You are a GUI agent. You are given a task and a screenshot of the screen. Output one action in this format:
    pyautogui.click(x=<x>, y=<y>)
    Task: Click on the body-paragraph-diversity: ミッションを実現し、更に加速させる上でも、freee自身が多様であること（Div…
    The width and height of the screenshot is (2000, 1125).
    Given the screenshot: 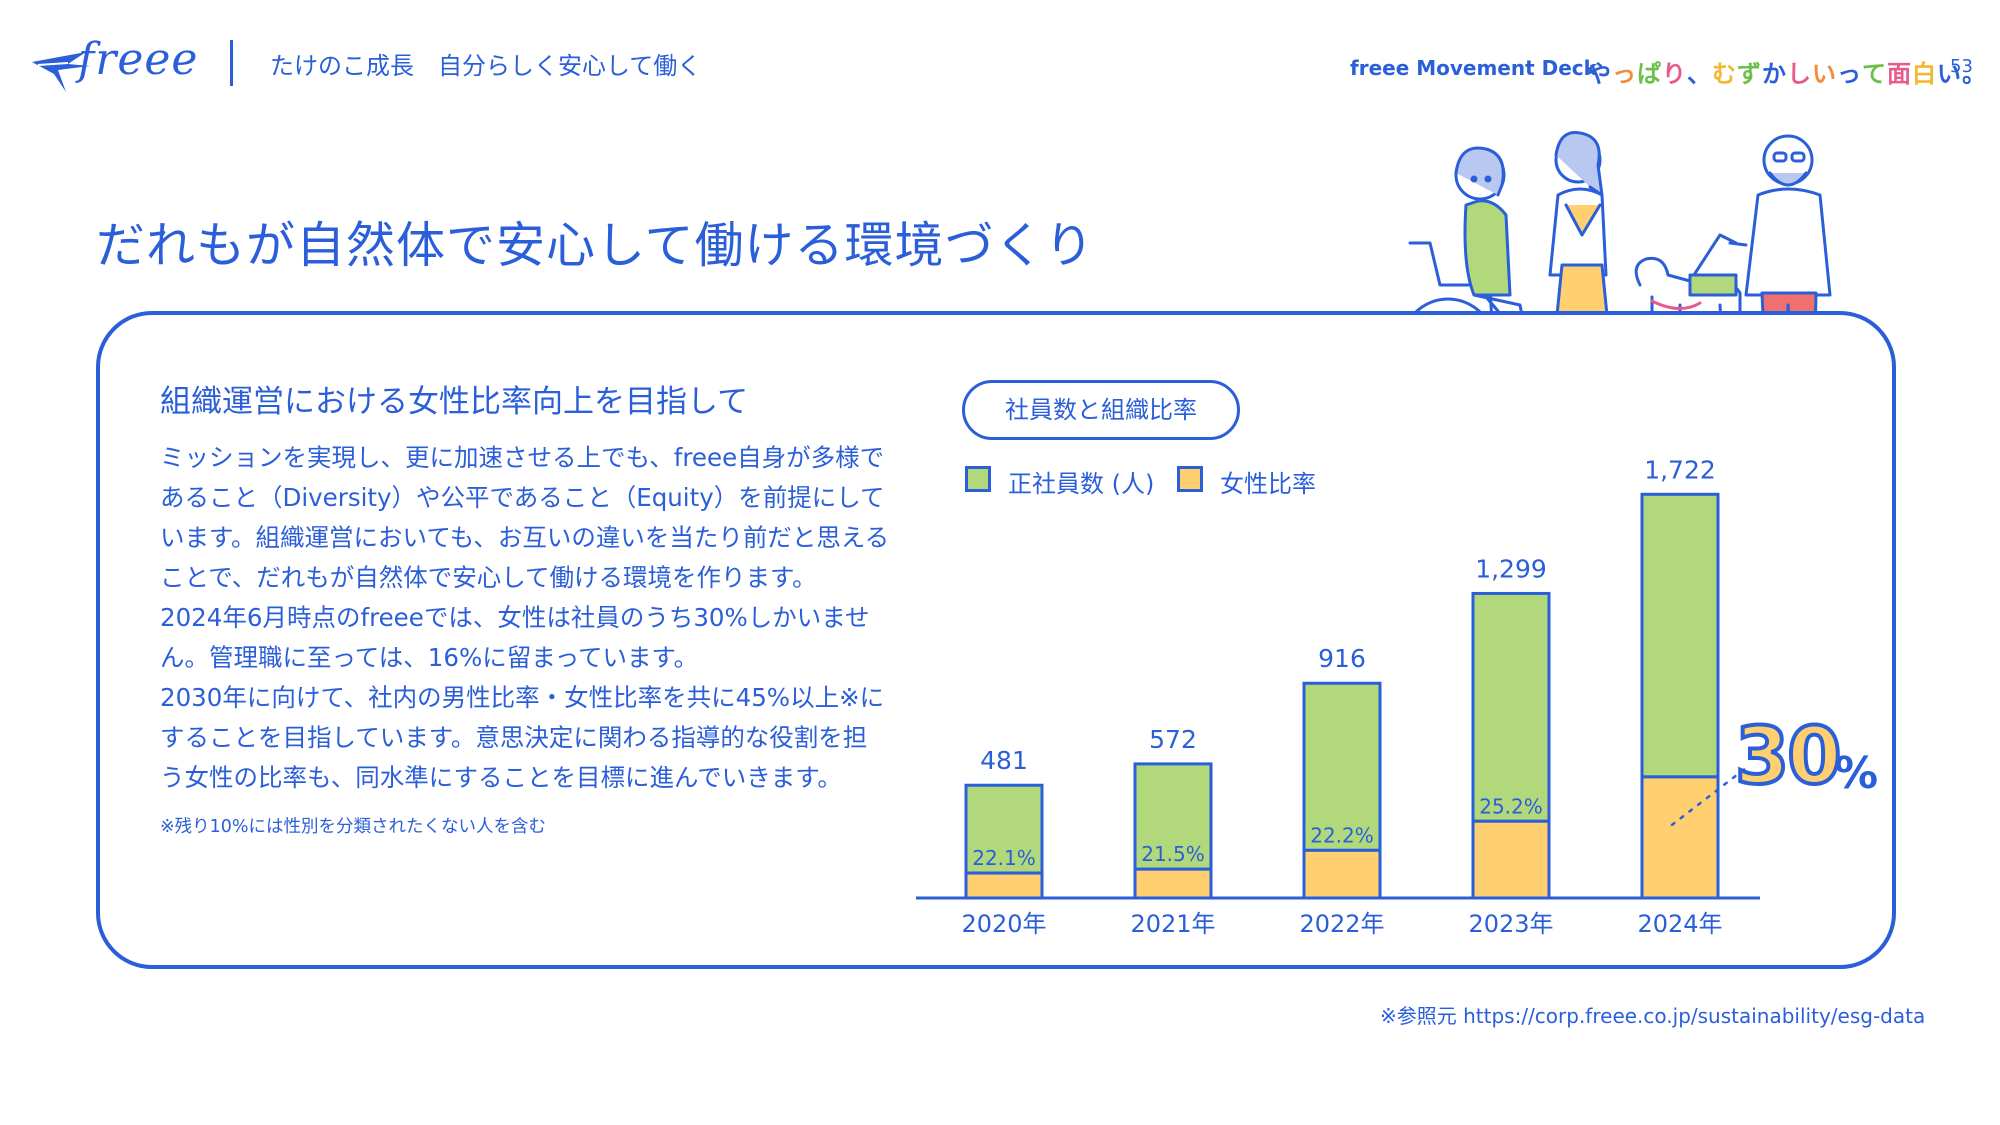 What is the action you would take?
    pyautogui.click(x=525, y=517)
    